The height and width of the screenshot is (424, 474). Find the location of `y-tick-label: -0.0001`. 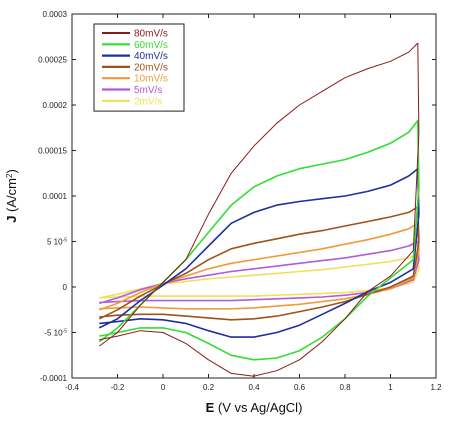

y-tick-label: -0.0001 is located at coordinates (54, 378).